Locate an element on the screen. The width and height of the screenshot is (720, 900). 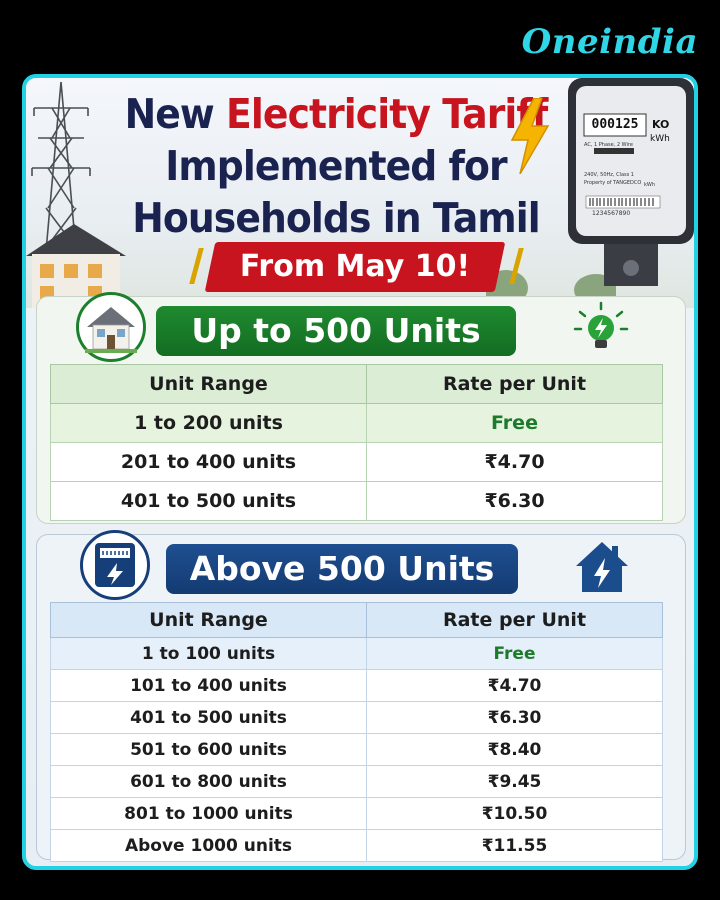
headline-prefix: New is located at coordinates (175, 114).